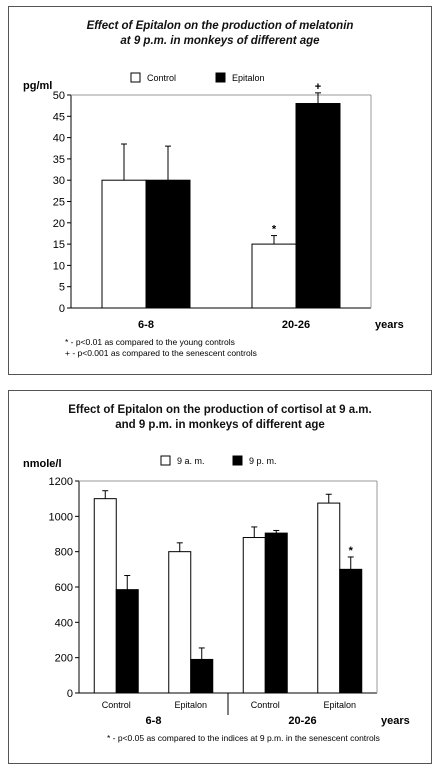  What do you see at coordinates (59, 96) in the screenshot?
I see `y-tick-label: 50` at bounding box center [59, 96].